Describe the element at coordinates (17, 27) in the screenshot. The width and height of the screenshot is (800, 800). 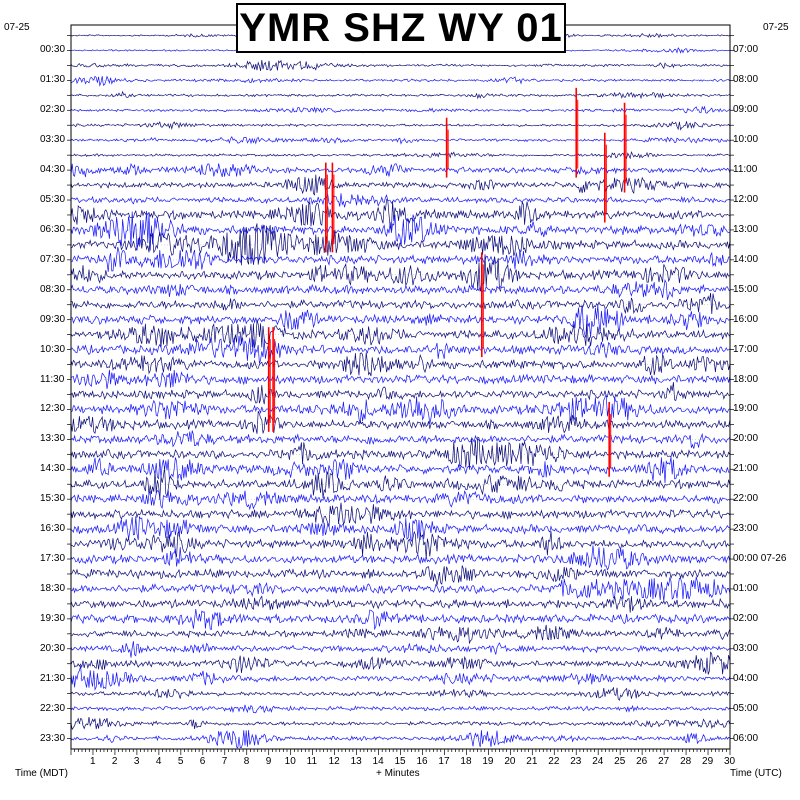
I see `left-date-label: 07-25` at that location.